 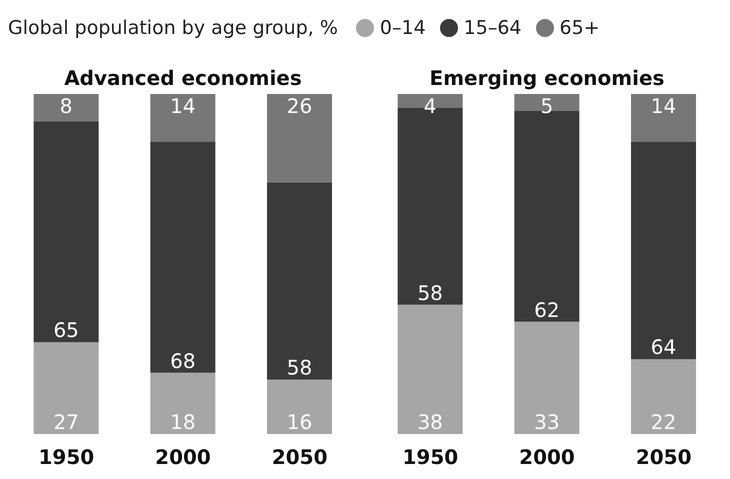 I want to click on data-label: 5, so click(x=547, y=106).